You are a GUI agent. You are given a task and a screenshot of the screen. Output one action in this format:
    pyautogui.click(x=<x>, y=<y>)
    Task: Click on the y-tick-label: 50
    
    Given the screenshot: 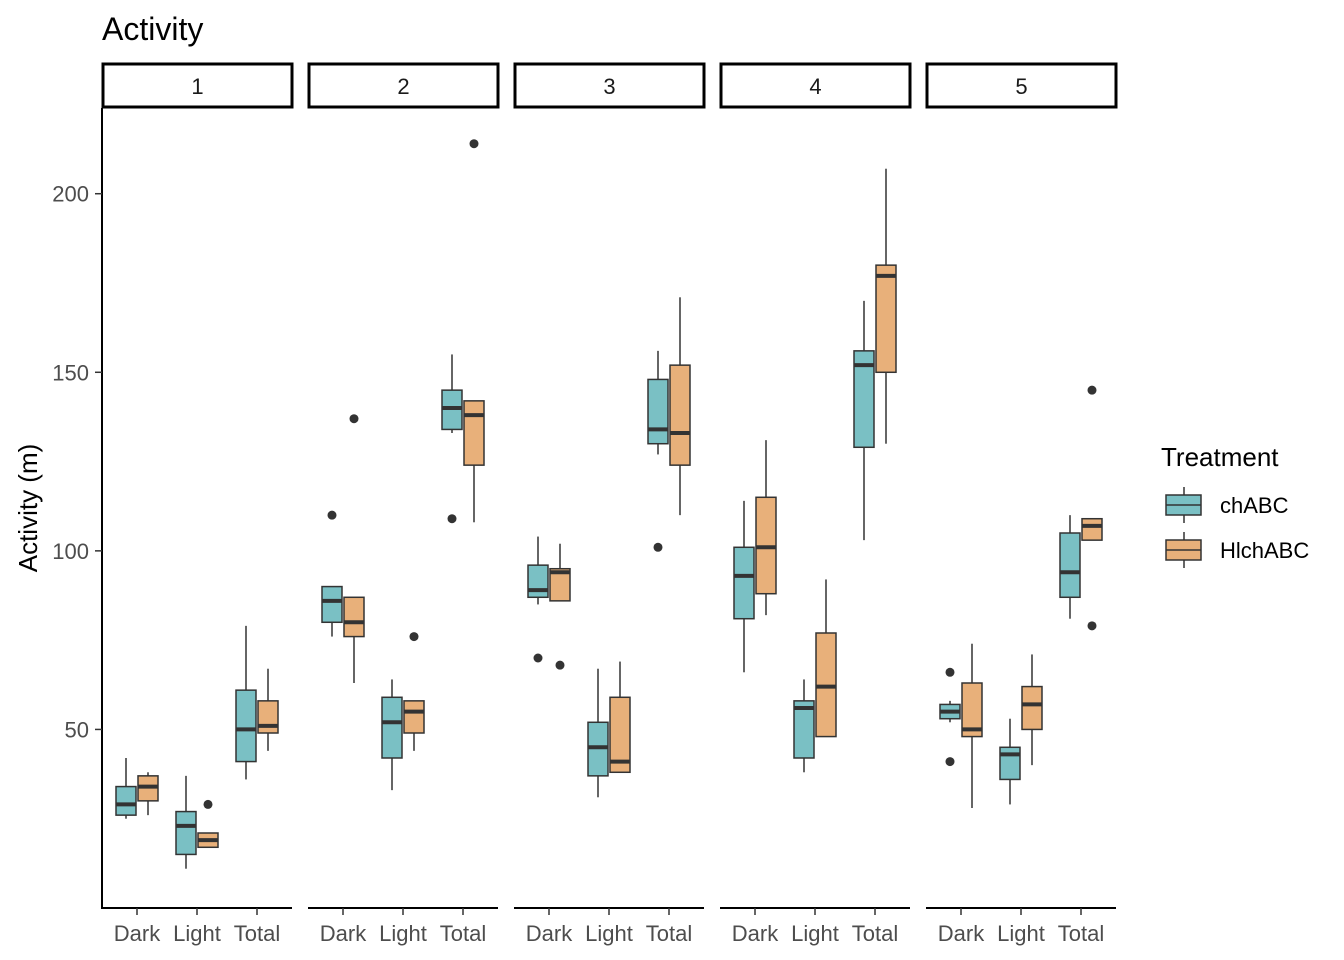 What is the action you would take?
    pyautogui.click(x=77, y=729)
    